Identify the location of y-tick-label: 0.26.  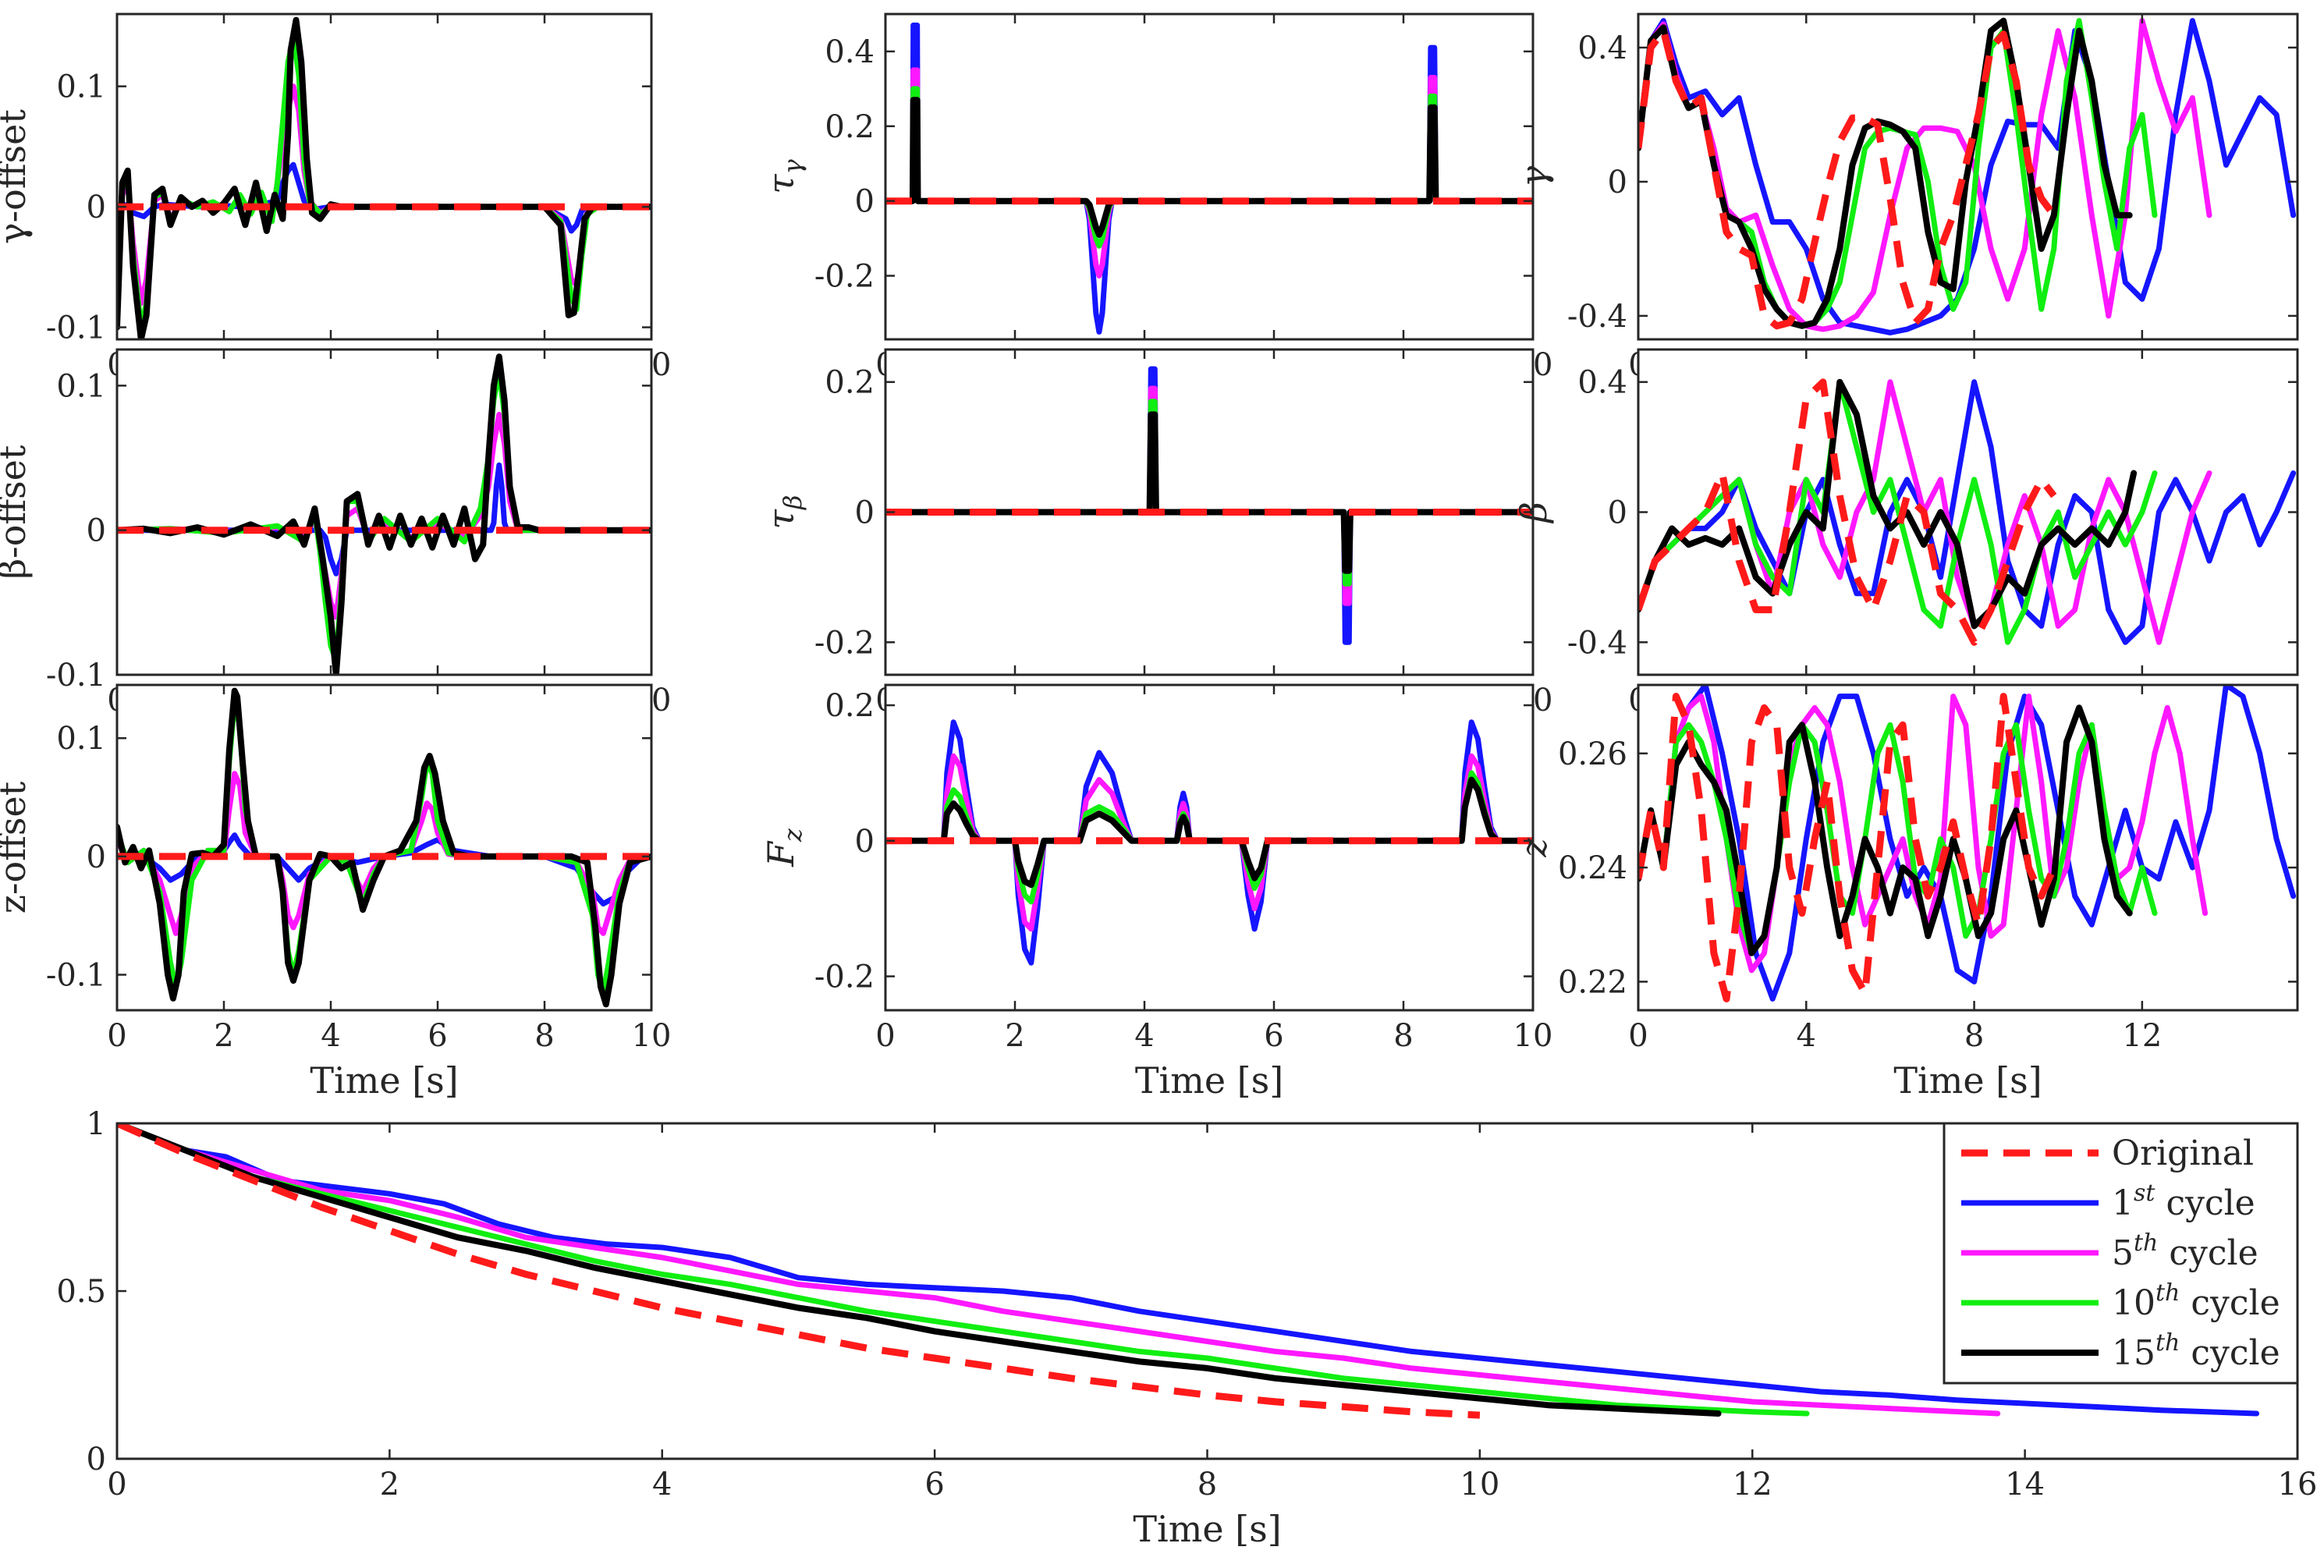
(1592, 754).